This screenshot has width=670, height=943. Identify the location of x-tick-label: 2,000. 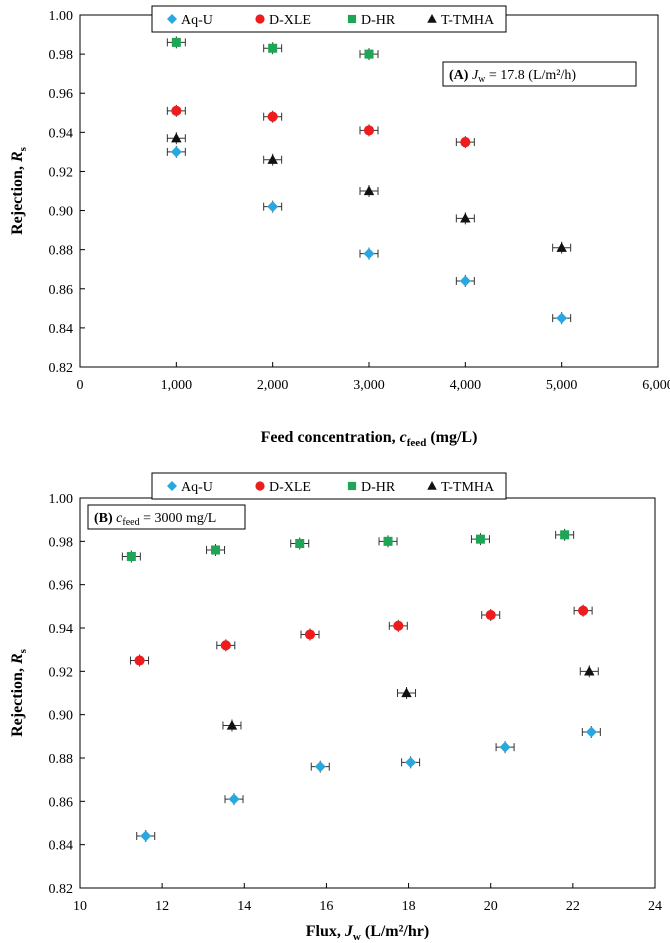
(273, 385).